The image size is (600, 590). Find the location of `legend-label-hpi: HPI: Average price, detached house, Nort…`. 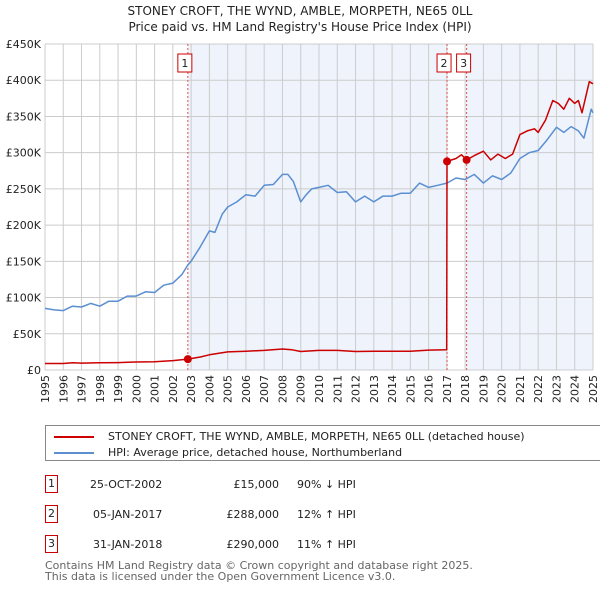

legend-label-hpi: HPI: Average price, detached house, Nort… is located at coordinates (255, 452).